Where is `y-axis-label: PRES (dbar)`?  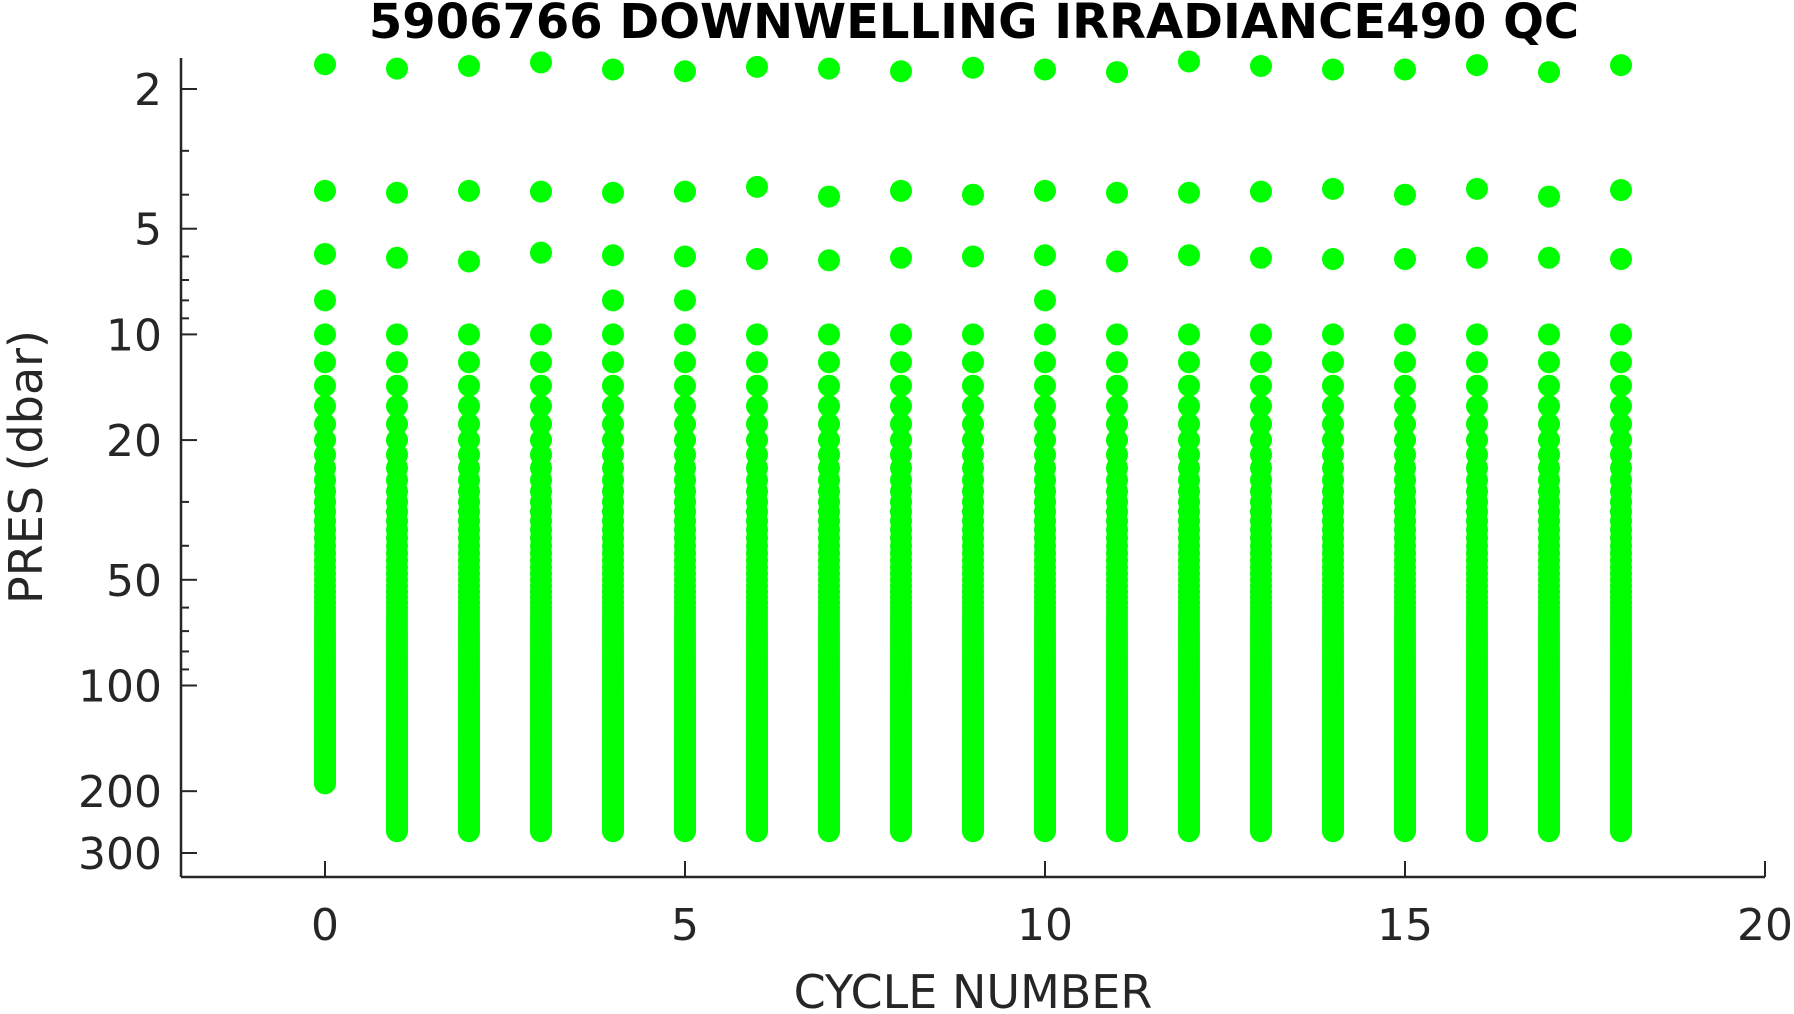 y-axis-label: PRES (dbar) is located at coordinates (26, 467).